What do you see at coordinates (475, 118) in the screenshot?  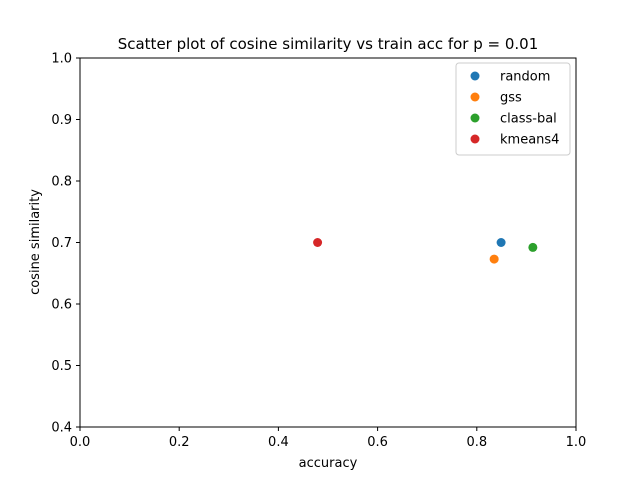 I see `legend-marker-class-bal` at bounding box center [475, 118].